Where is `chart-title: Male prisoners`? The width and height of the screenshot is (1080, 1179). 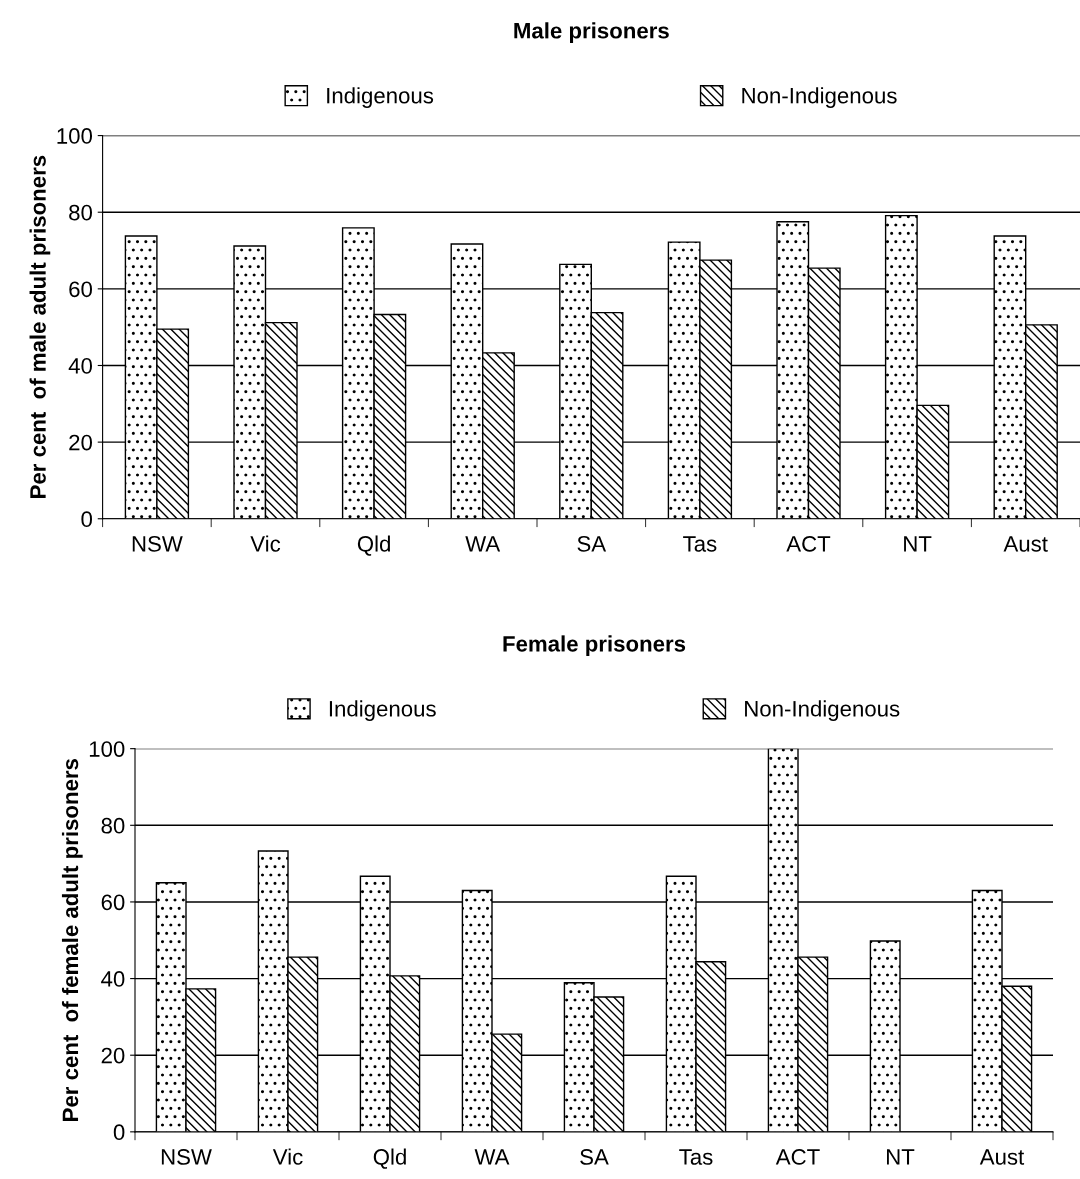
chart-title: Male prisoners is located at coordinates (591, 32).